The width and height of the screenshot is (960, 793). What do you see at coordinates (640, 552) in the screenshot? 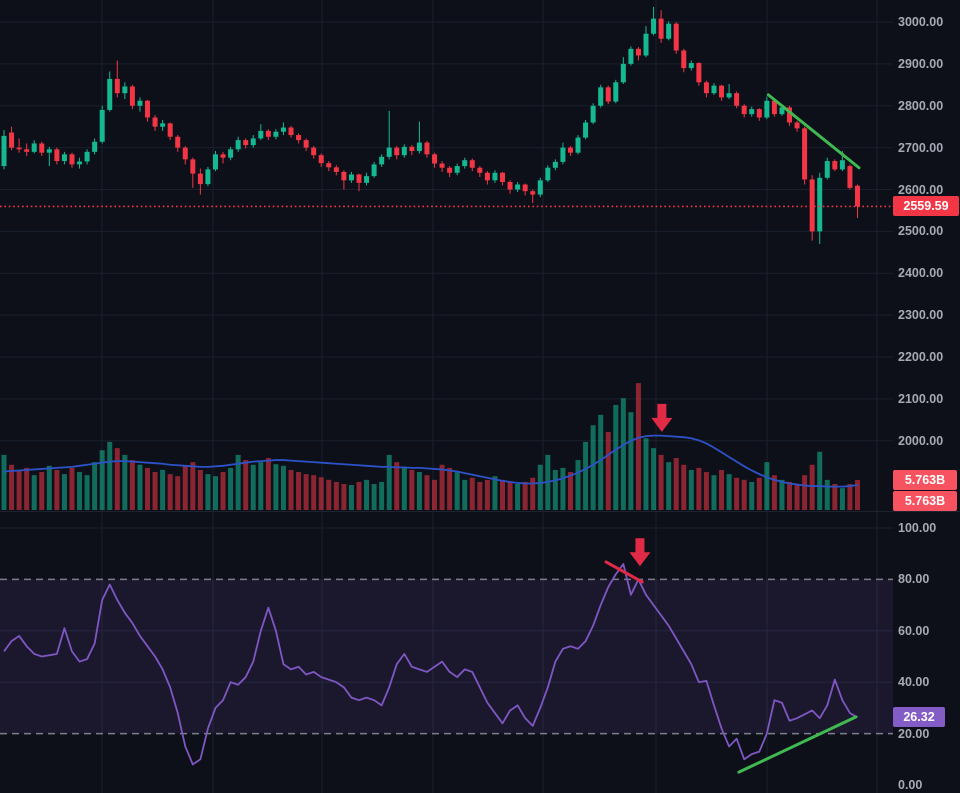
I see `rsi-overbought-arrow-icon` at bounding box center [640, 552].